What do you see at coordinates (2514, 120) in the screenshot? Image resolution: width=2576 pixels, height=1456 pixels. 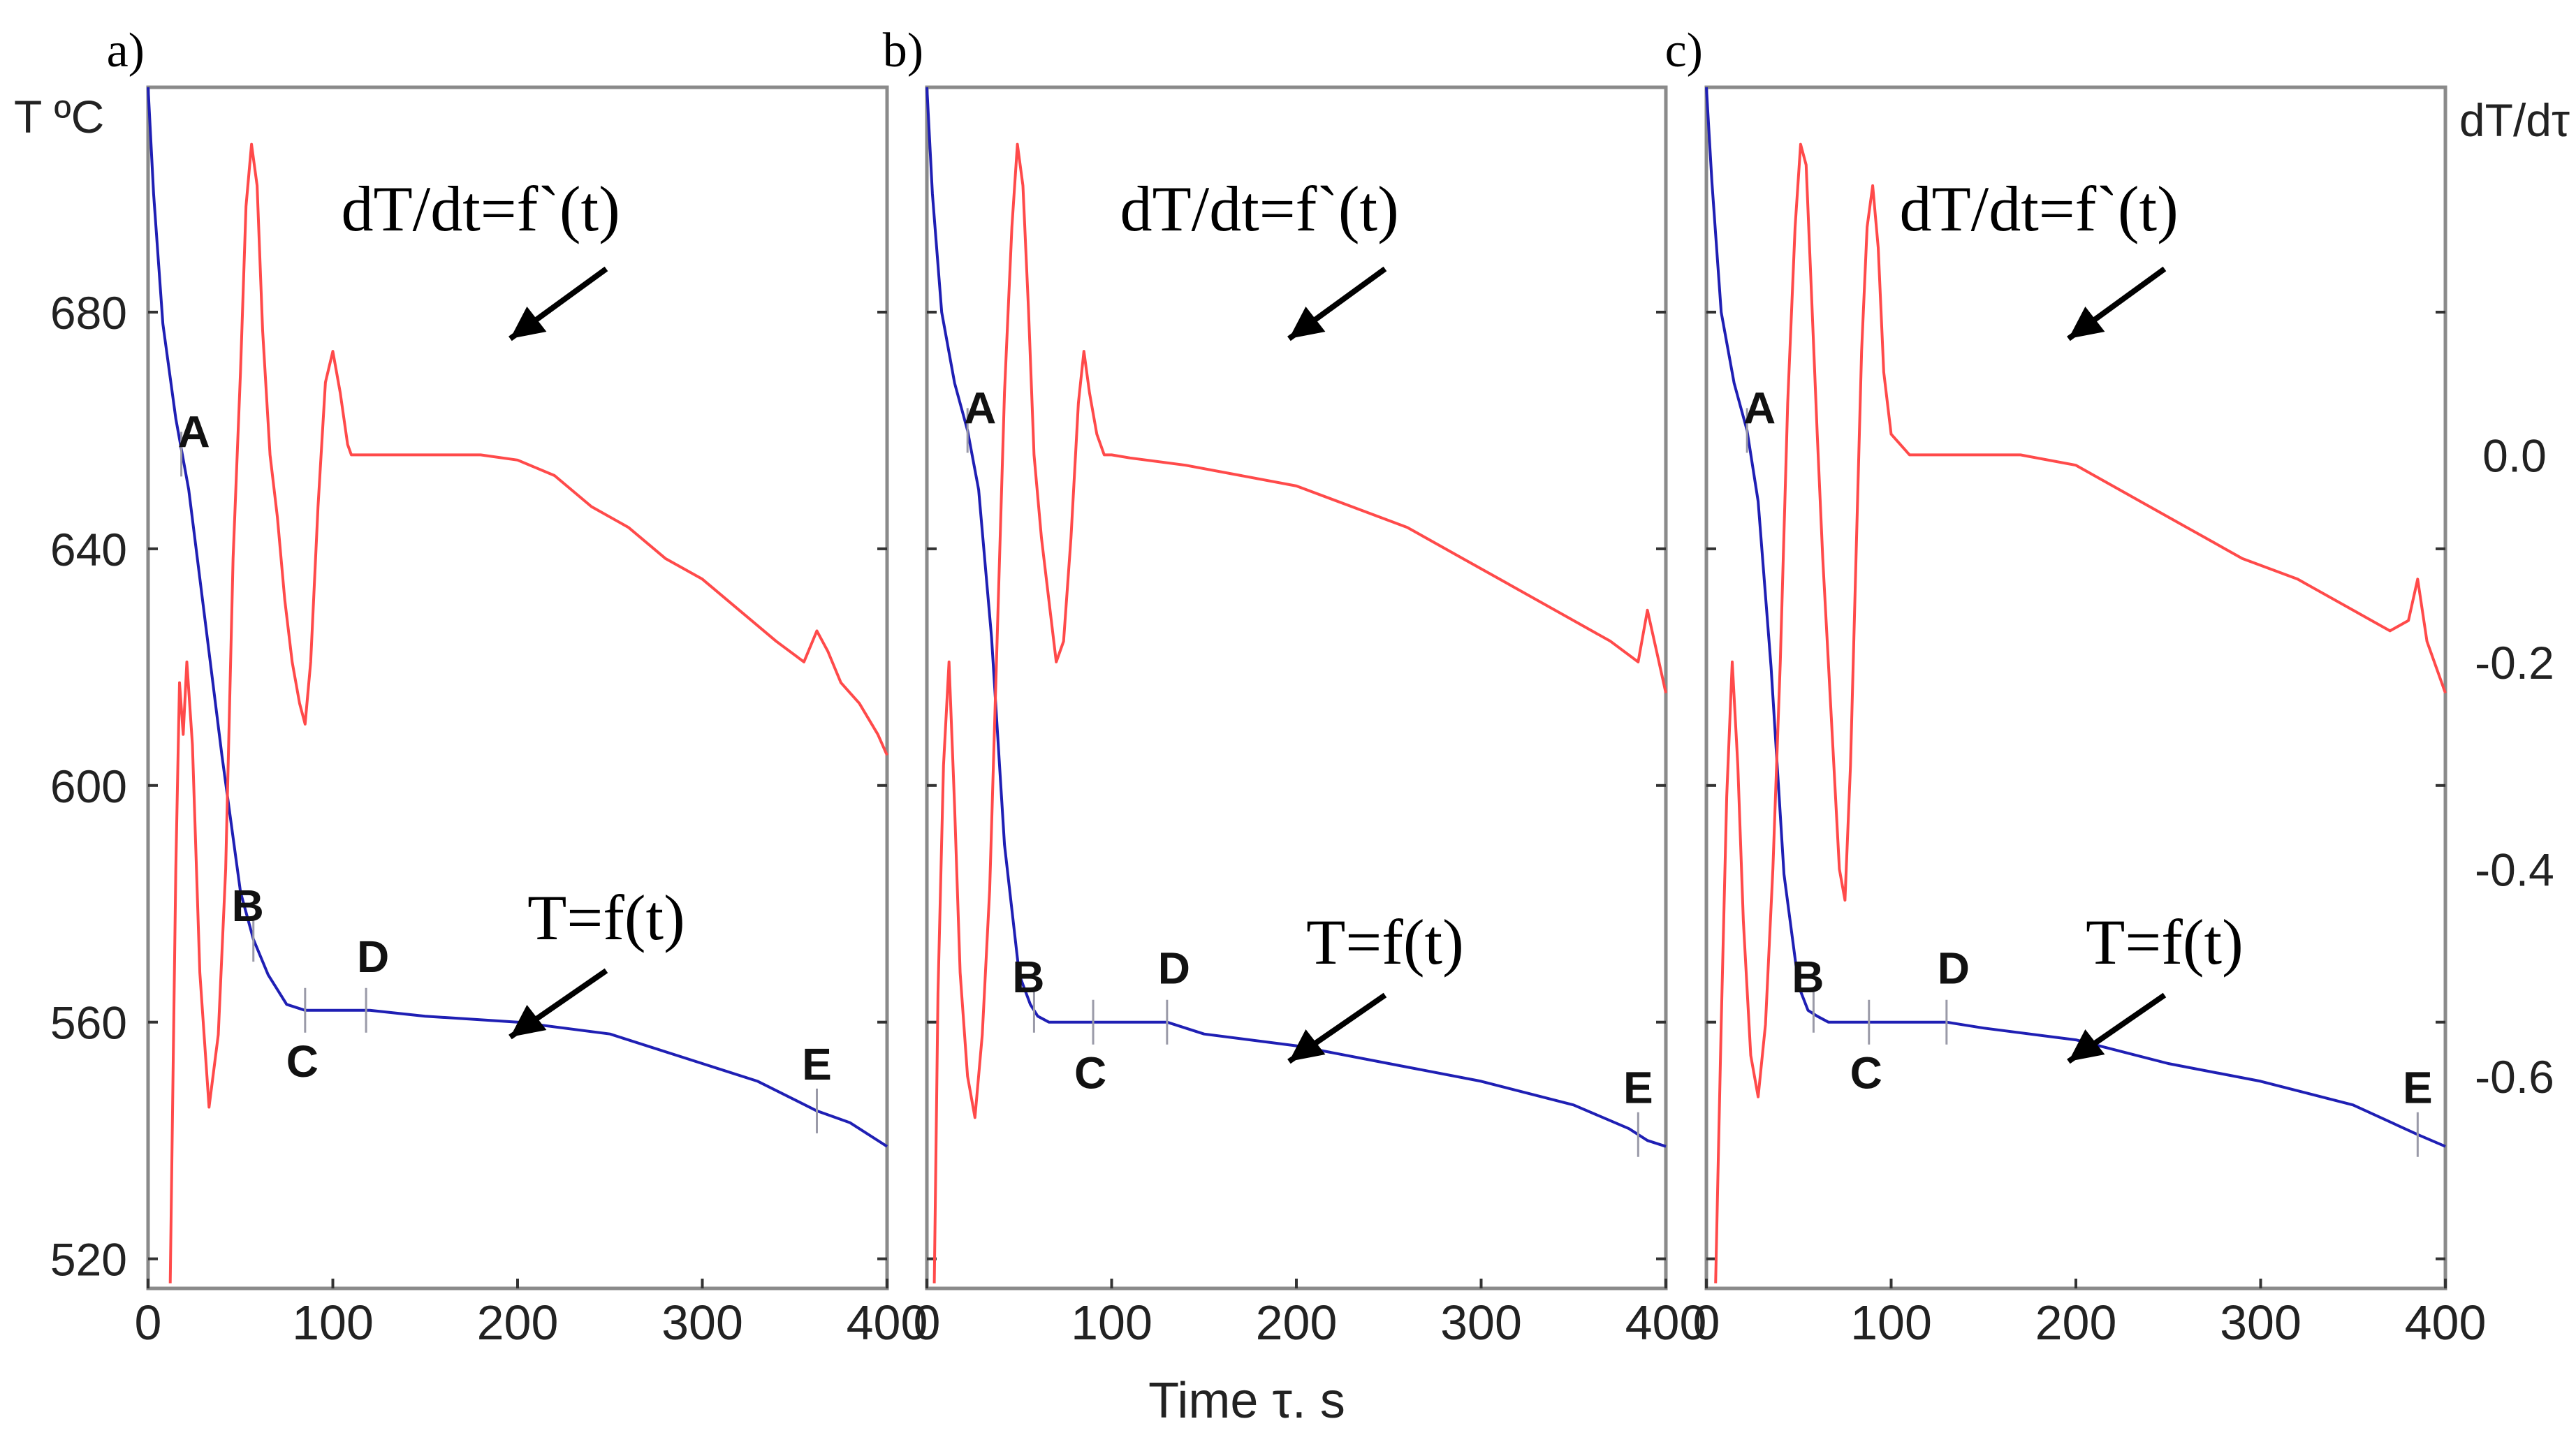 I see `right-axis-title: dT/dτ` at bounding box center [2514, 120].